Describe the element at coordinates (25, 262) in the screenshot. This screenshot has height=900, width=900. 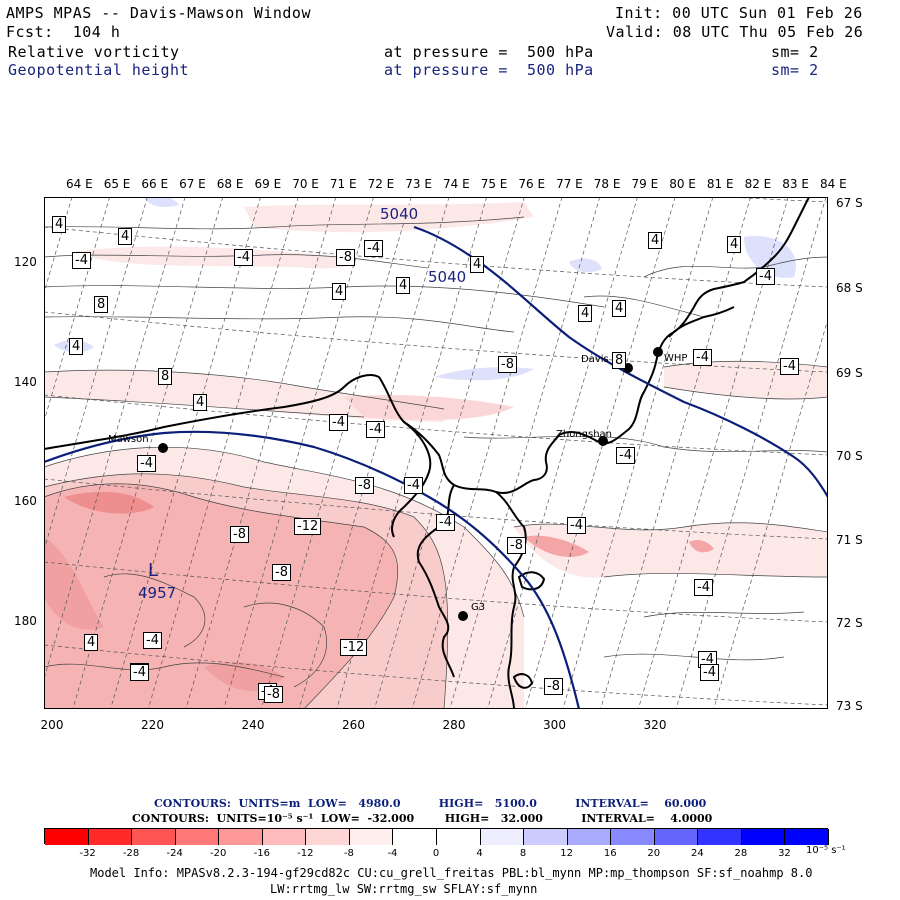
I see `y-tick-label: 120` at that location.